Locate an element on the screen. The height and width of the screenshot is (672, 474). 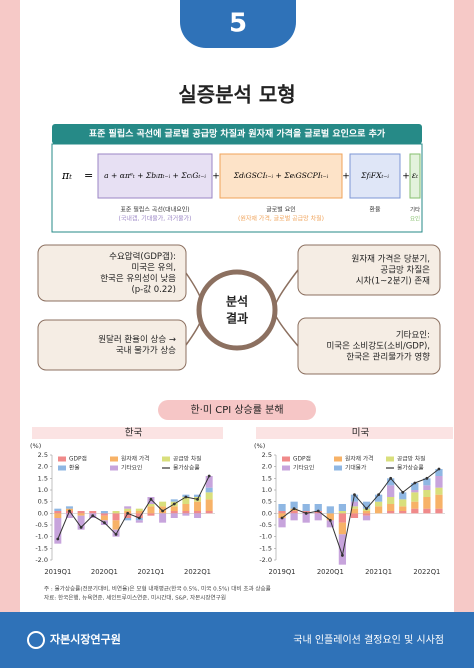
formula-label: 환율 is located at coordinates (375, 210).